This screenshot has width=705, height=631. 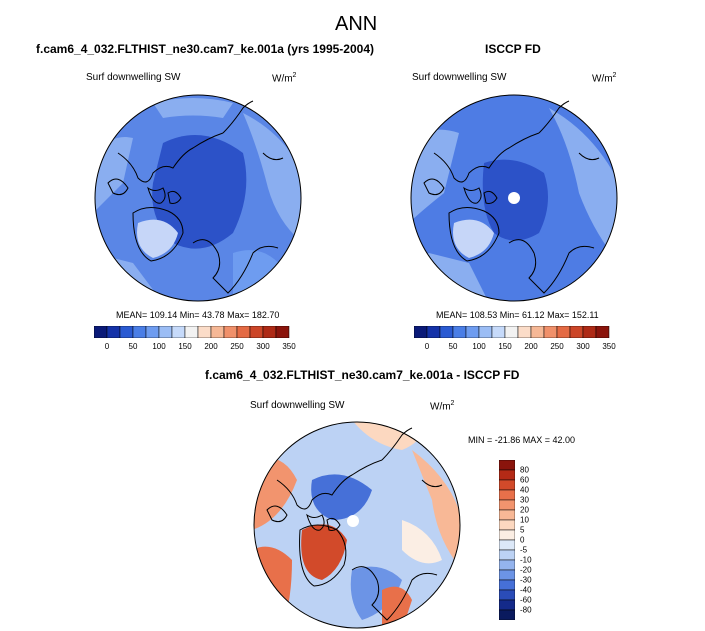 I want to click on diff-cb-tick: -10, so click(x=526, y=560).